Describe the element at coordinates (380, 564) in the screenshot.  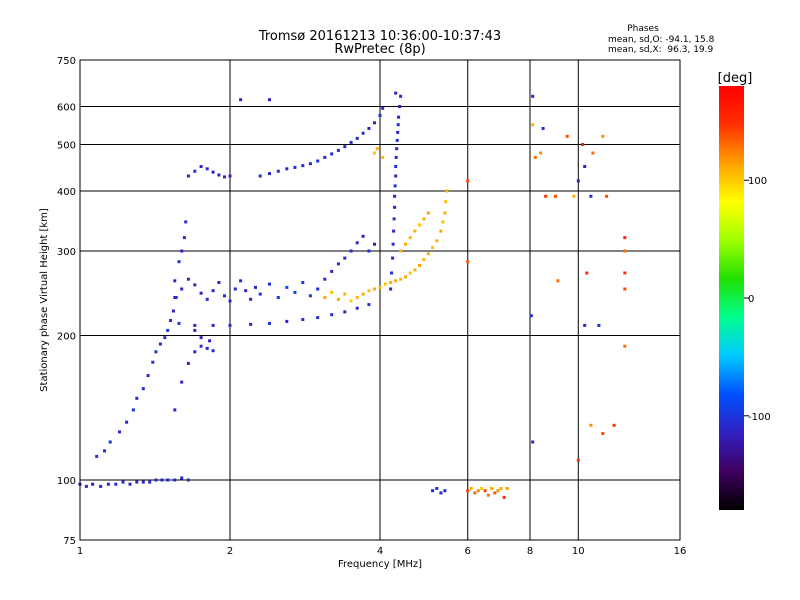
I see `x-axis-label: Frequency [MHz]` at that location.